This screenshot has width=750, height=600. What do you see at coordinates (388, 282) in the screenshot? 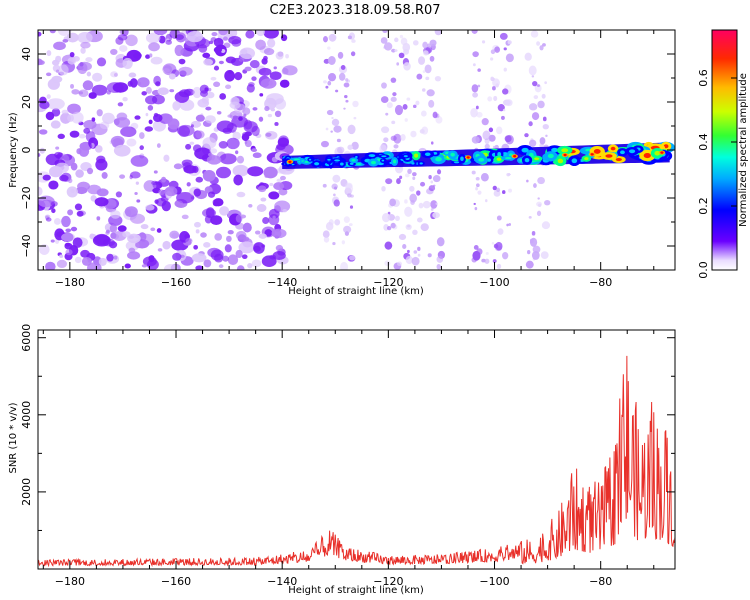
I see `x-tick-label: −120` at bounding box center [388, 282].